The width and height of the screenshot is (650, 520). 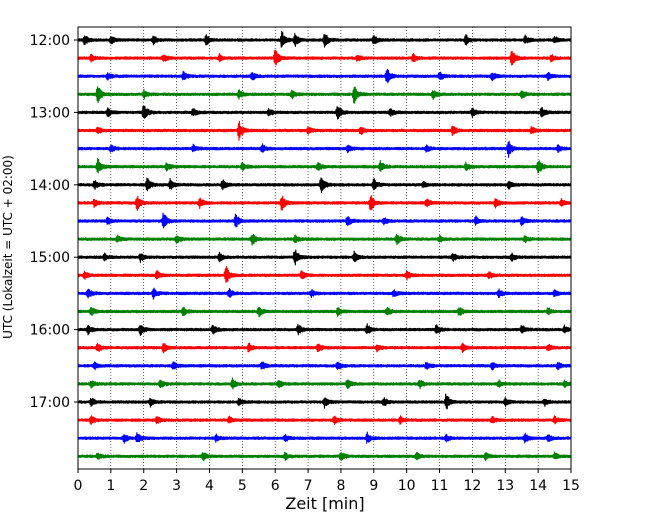 What do you see at coordinates (327, 481) in the screenshot?
I see `x-axis-ticks: 0 1 2 3 4 5 6 7 8 9 10 11 12 13 14 15` at bounding box center [327, 481].